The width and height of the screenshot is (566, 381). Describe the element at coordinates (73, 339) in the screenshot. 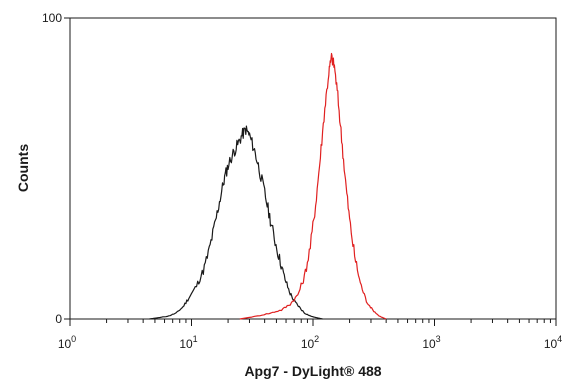

I see `x-tick-label-exponent: 0` at that location.